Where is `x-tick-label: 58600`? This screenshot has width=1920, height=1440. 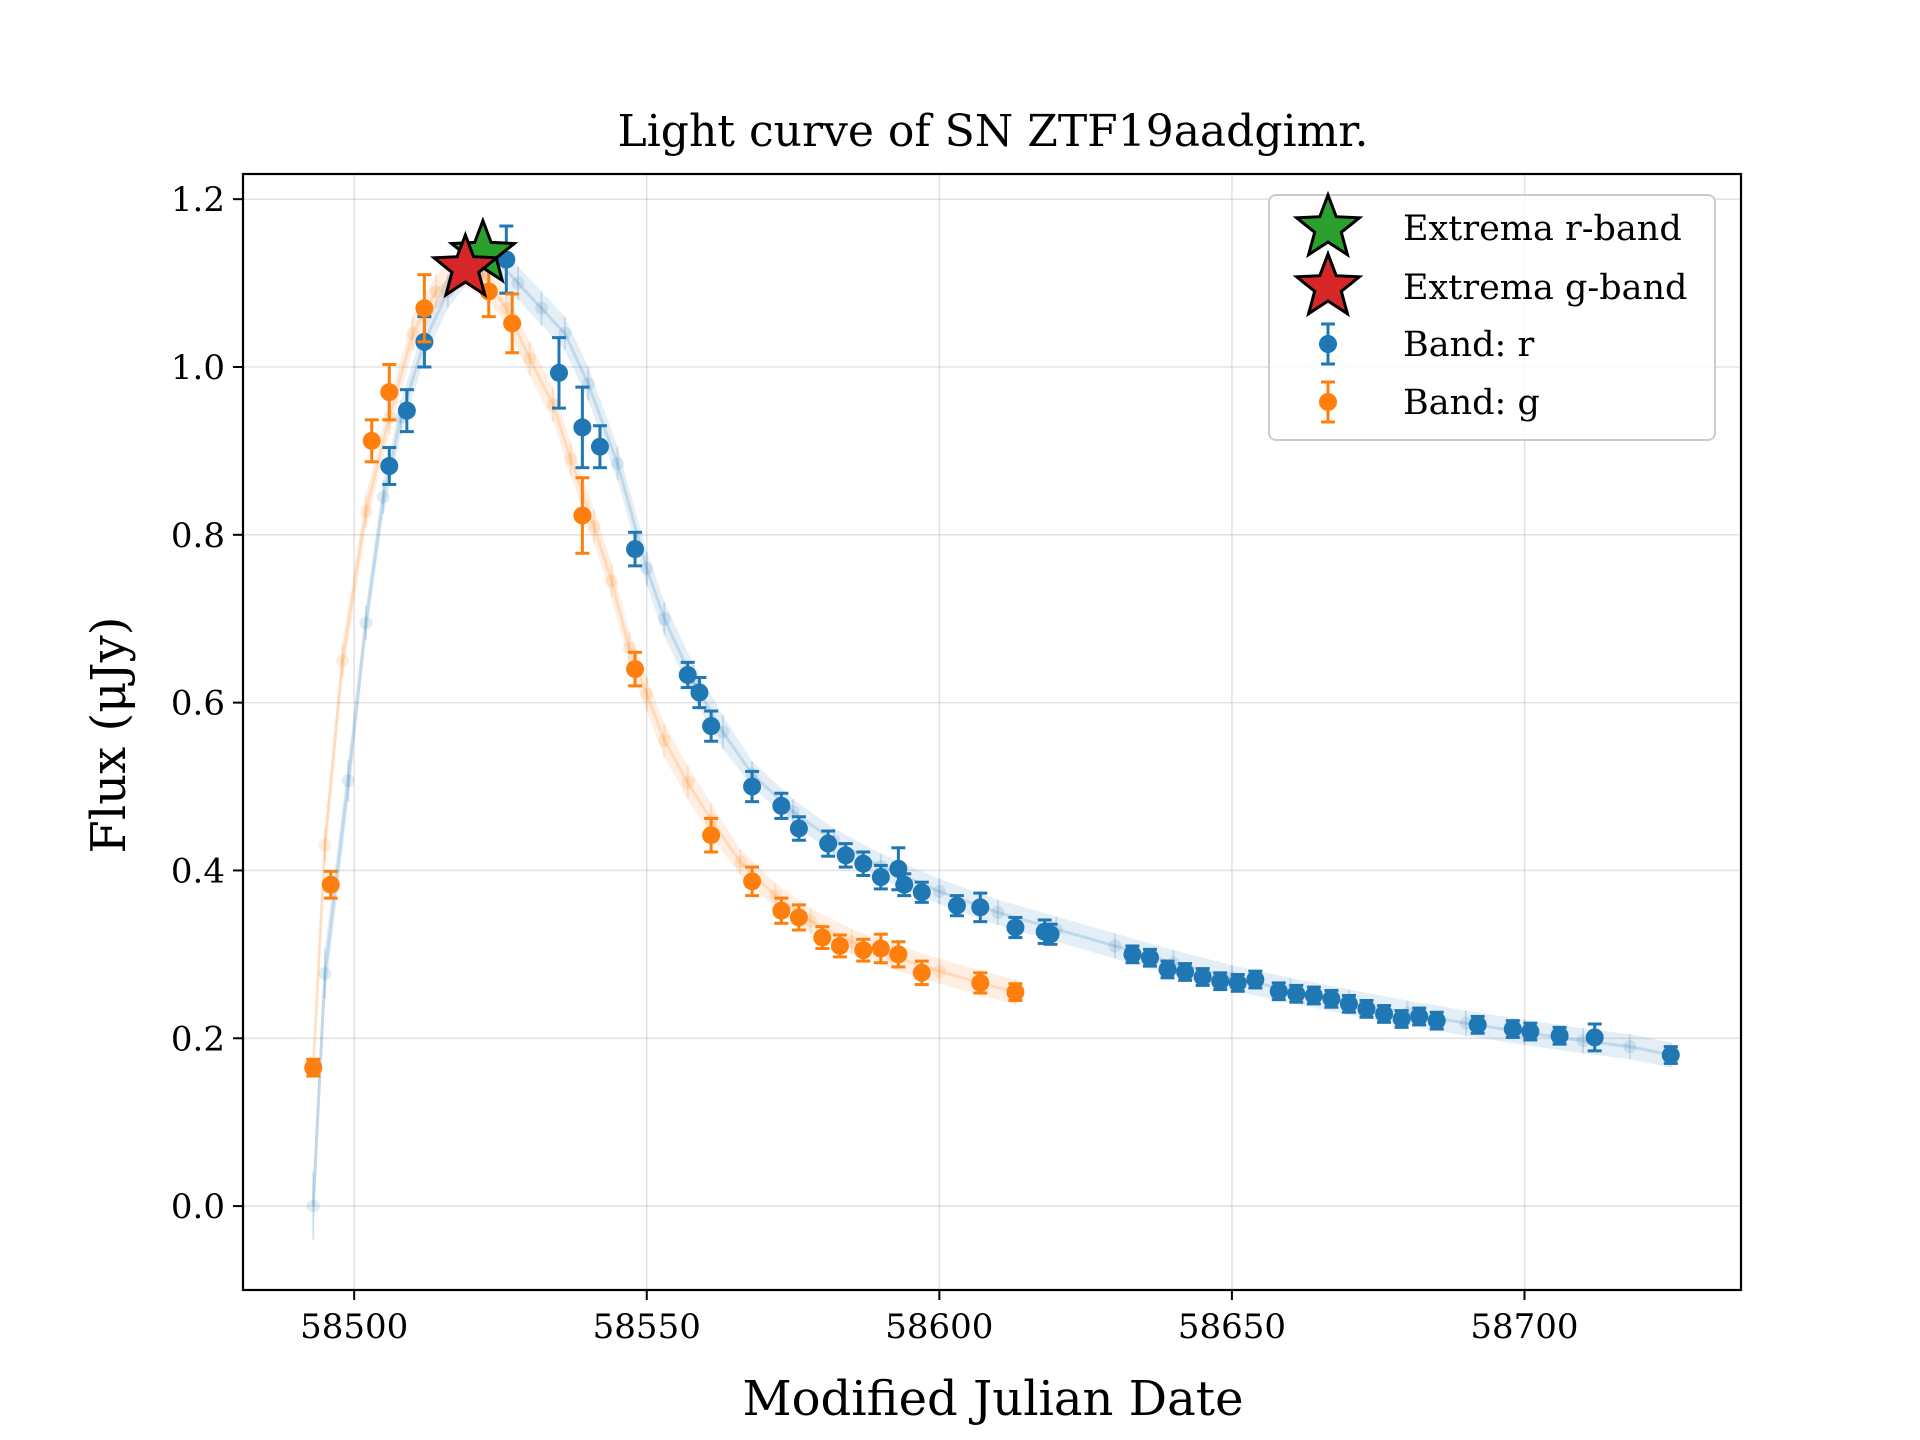 x-tick-label: 58600 is located at coordinates (939, 1327).